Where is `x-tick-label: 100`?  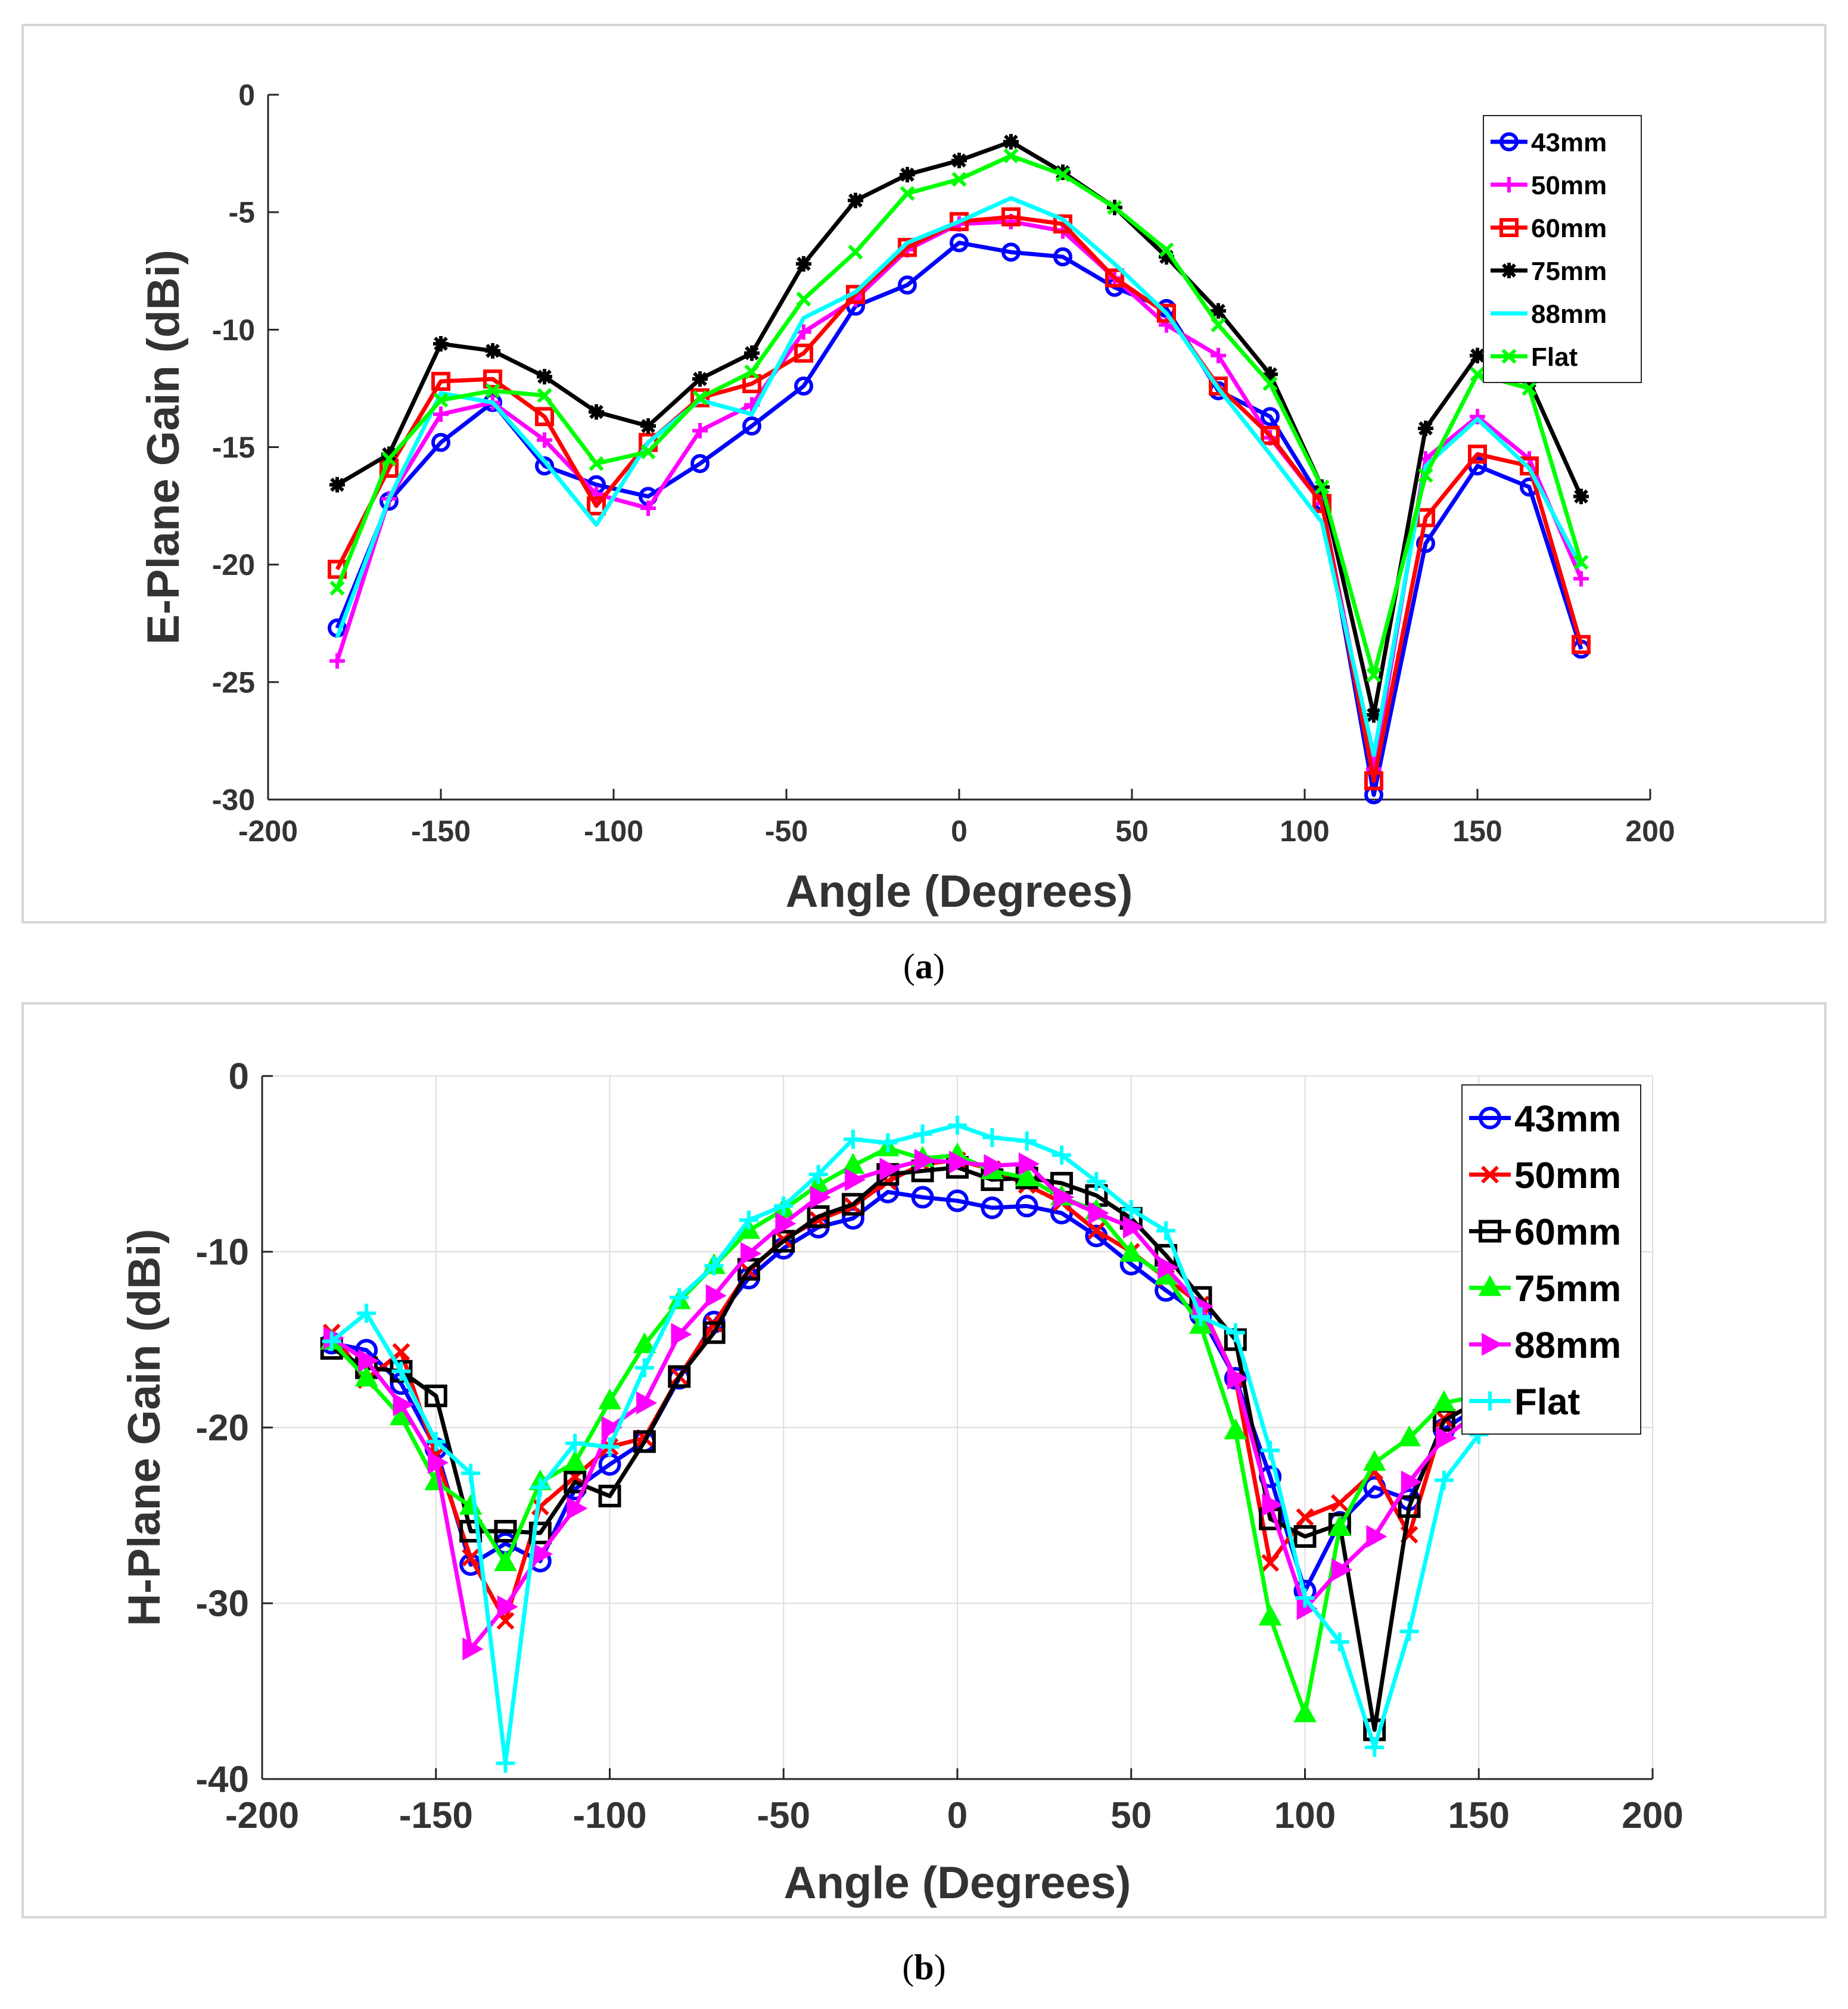
x-tick-label: 100 is located at coordinates (1304, 831).